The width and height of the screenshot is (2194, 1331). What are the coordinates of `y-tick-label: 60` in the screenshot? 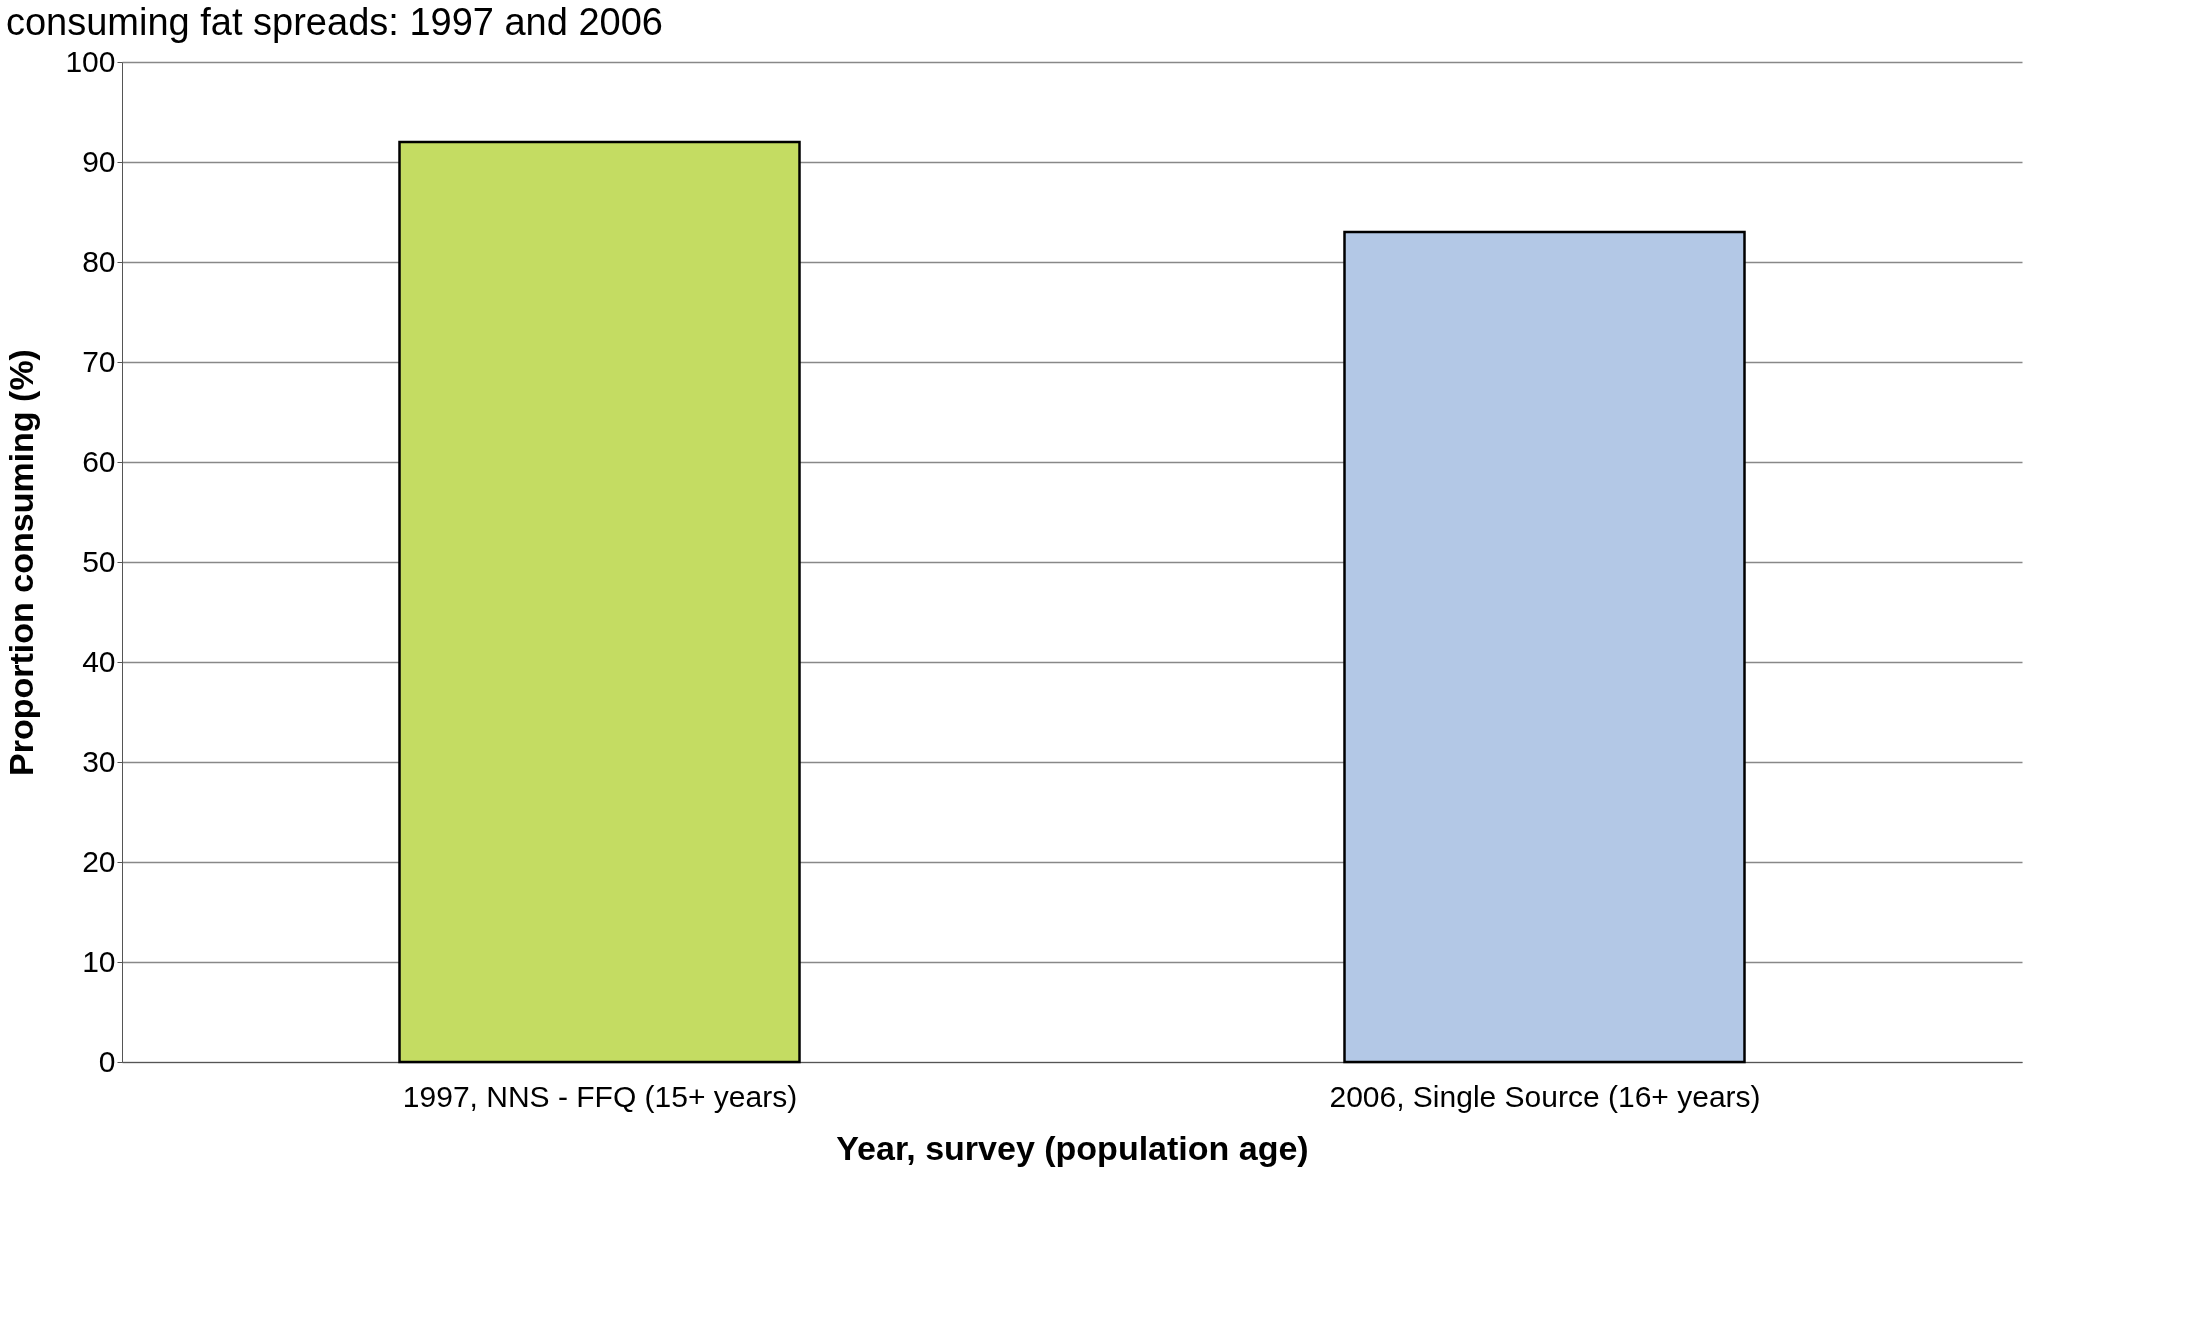 It's located at (99, 461).